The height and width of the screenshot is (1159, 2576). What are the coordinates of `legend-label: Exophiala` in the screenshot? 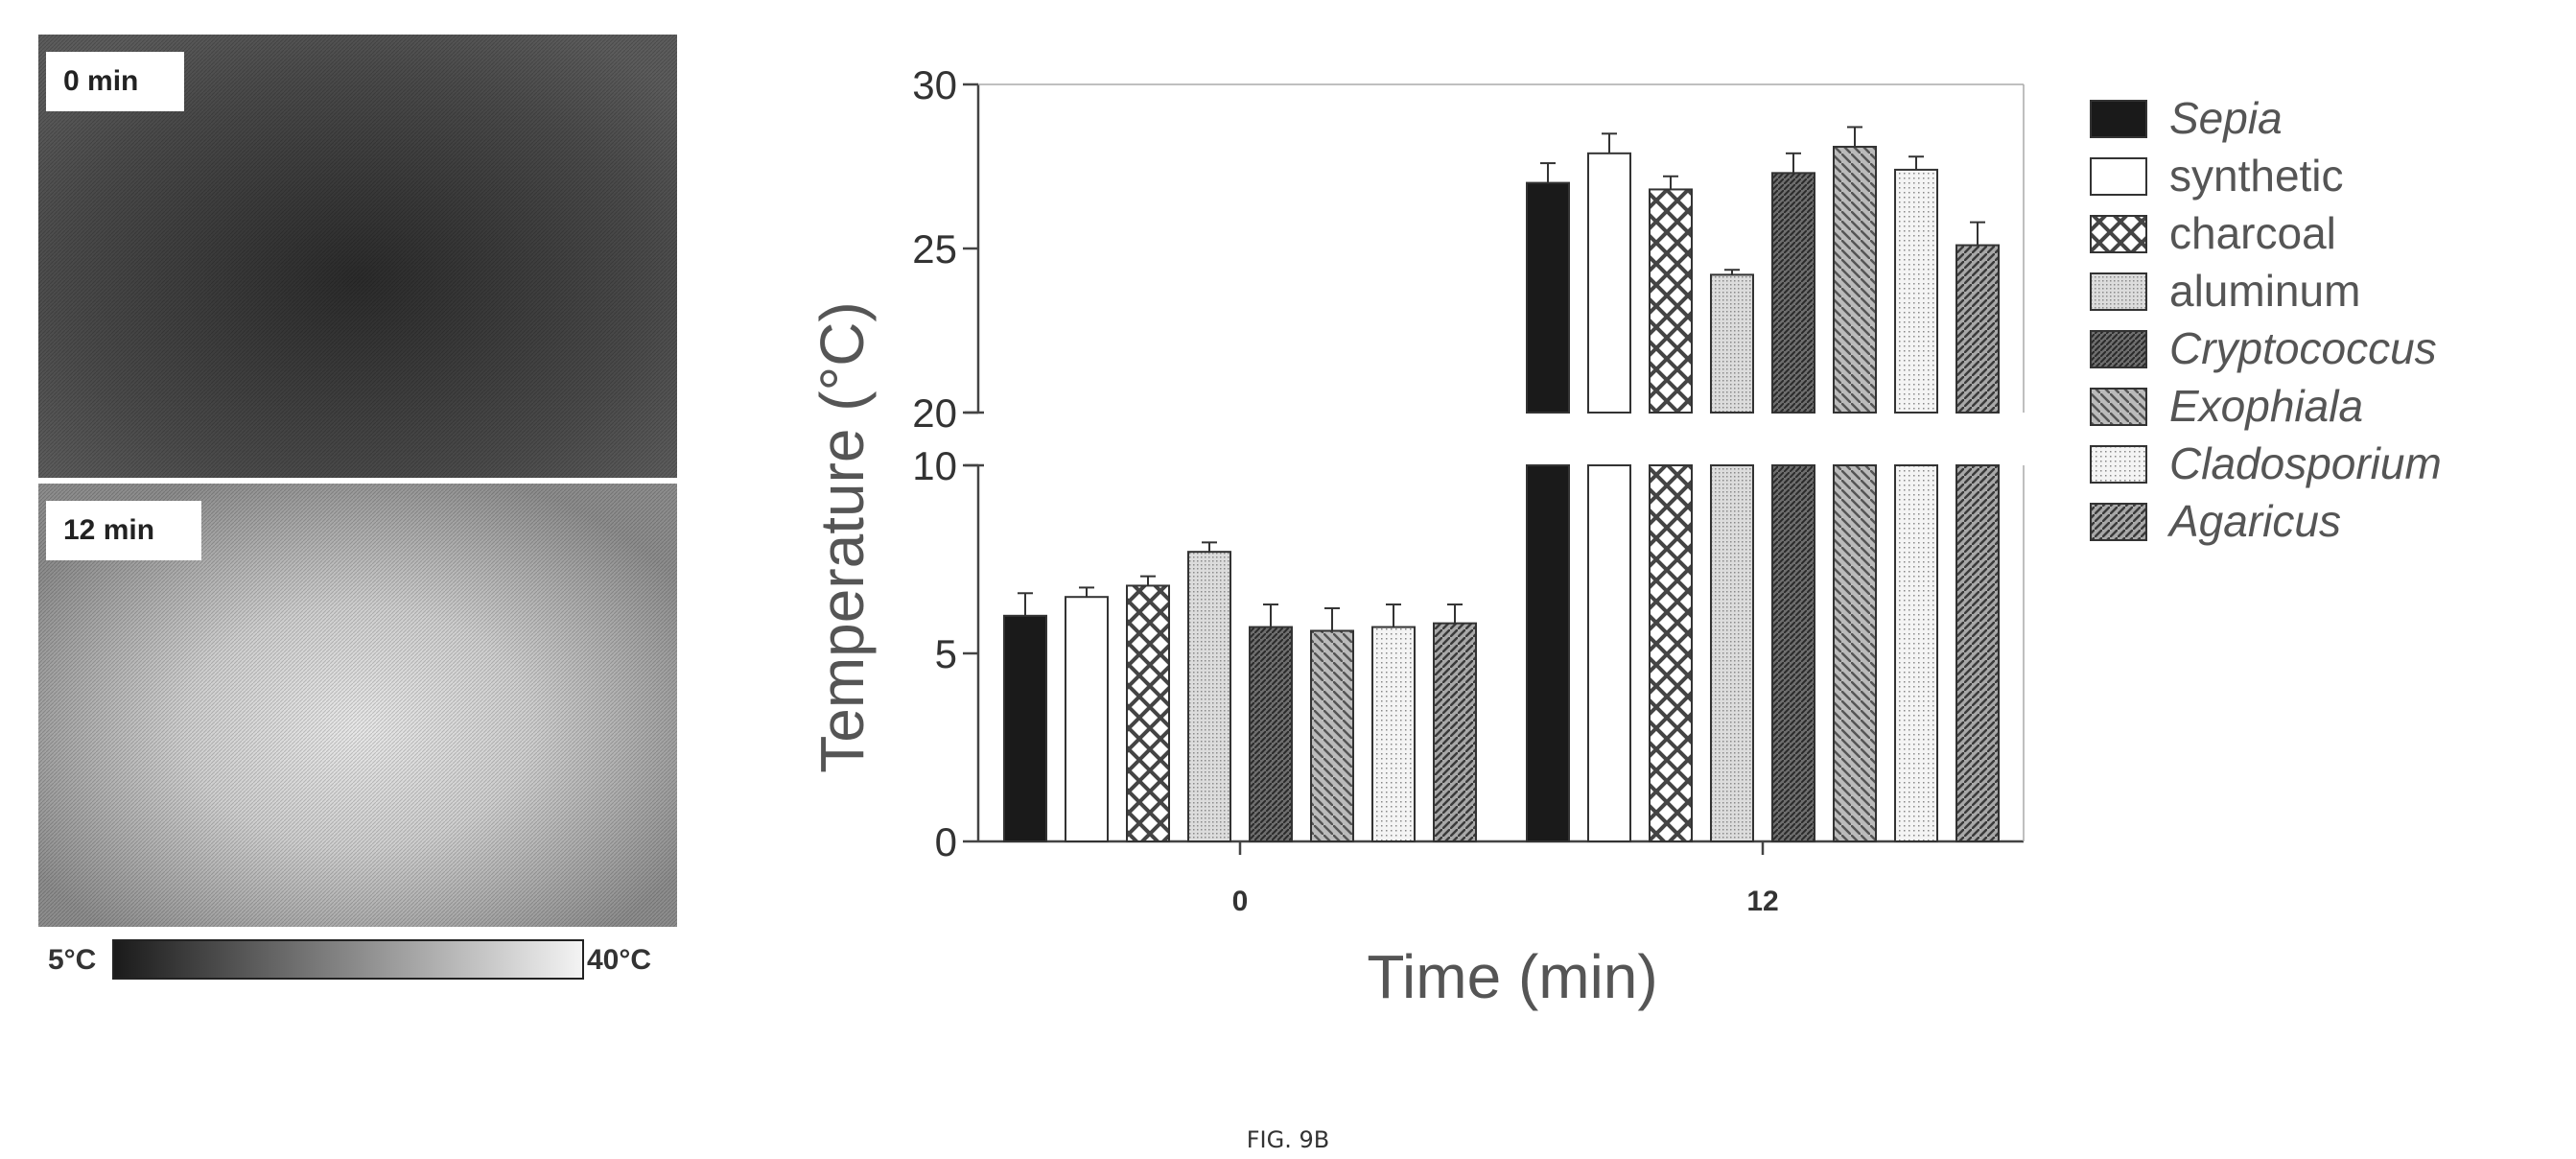 It's located at (2266, 406).